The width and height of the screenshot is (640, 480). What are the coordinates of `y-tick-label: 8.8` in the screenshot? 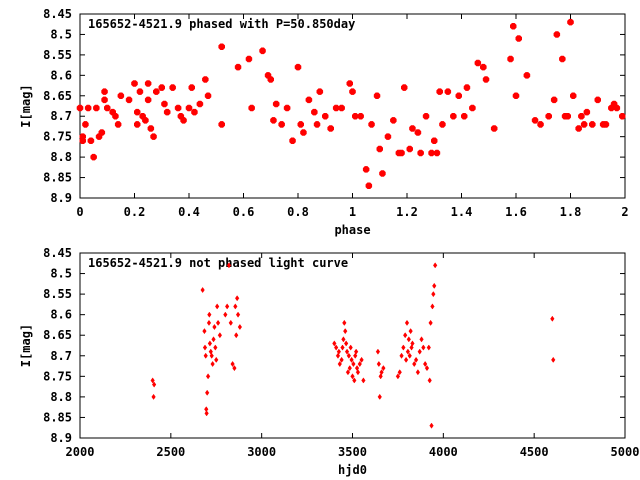 It's located at (61, 157).